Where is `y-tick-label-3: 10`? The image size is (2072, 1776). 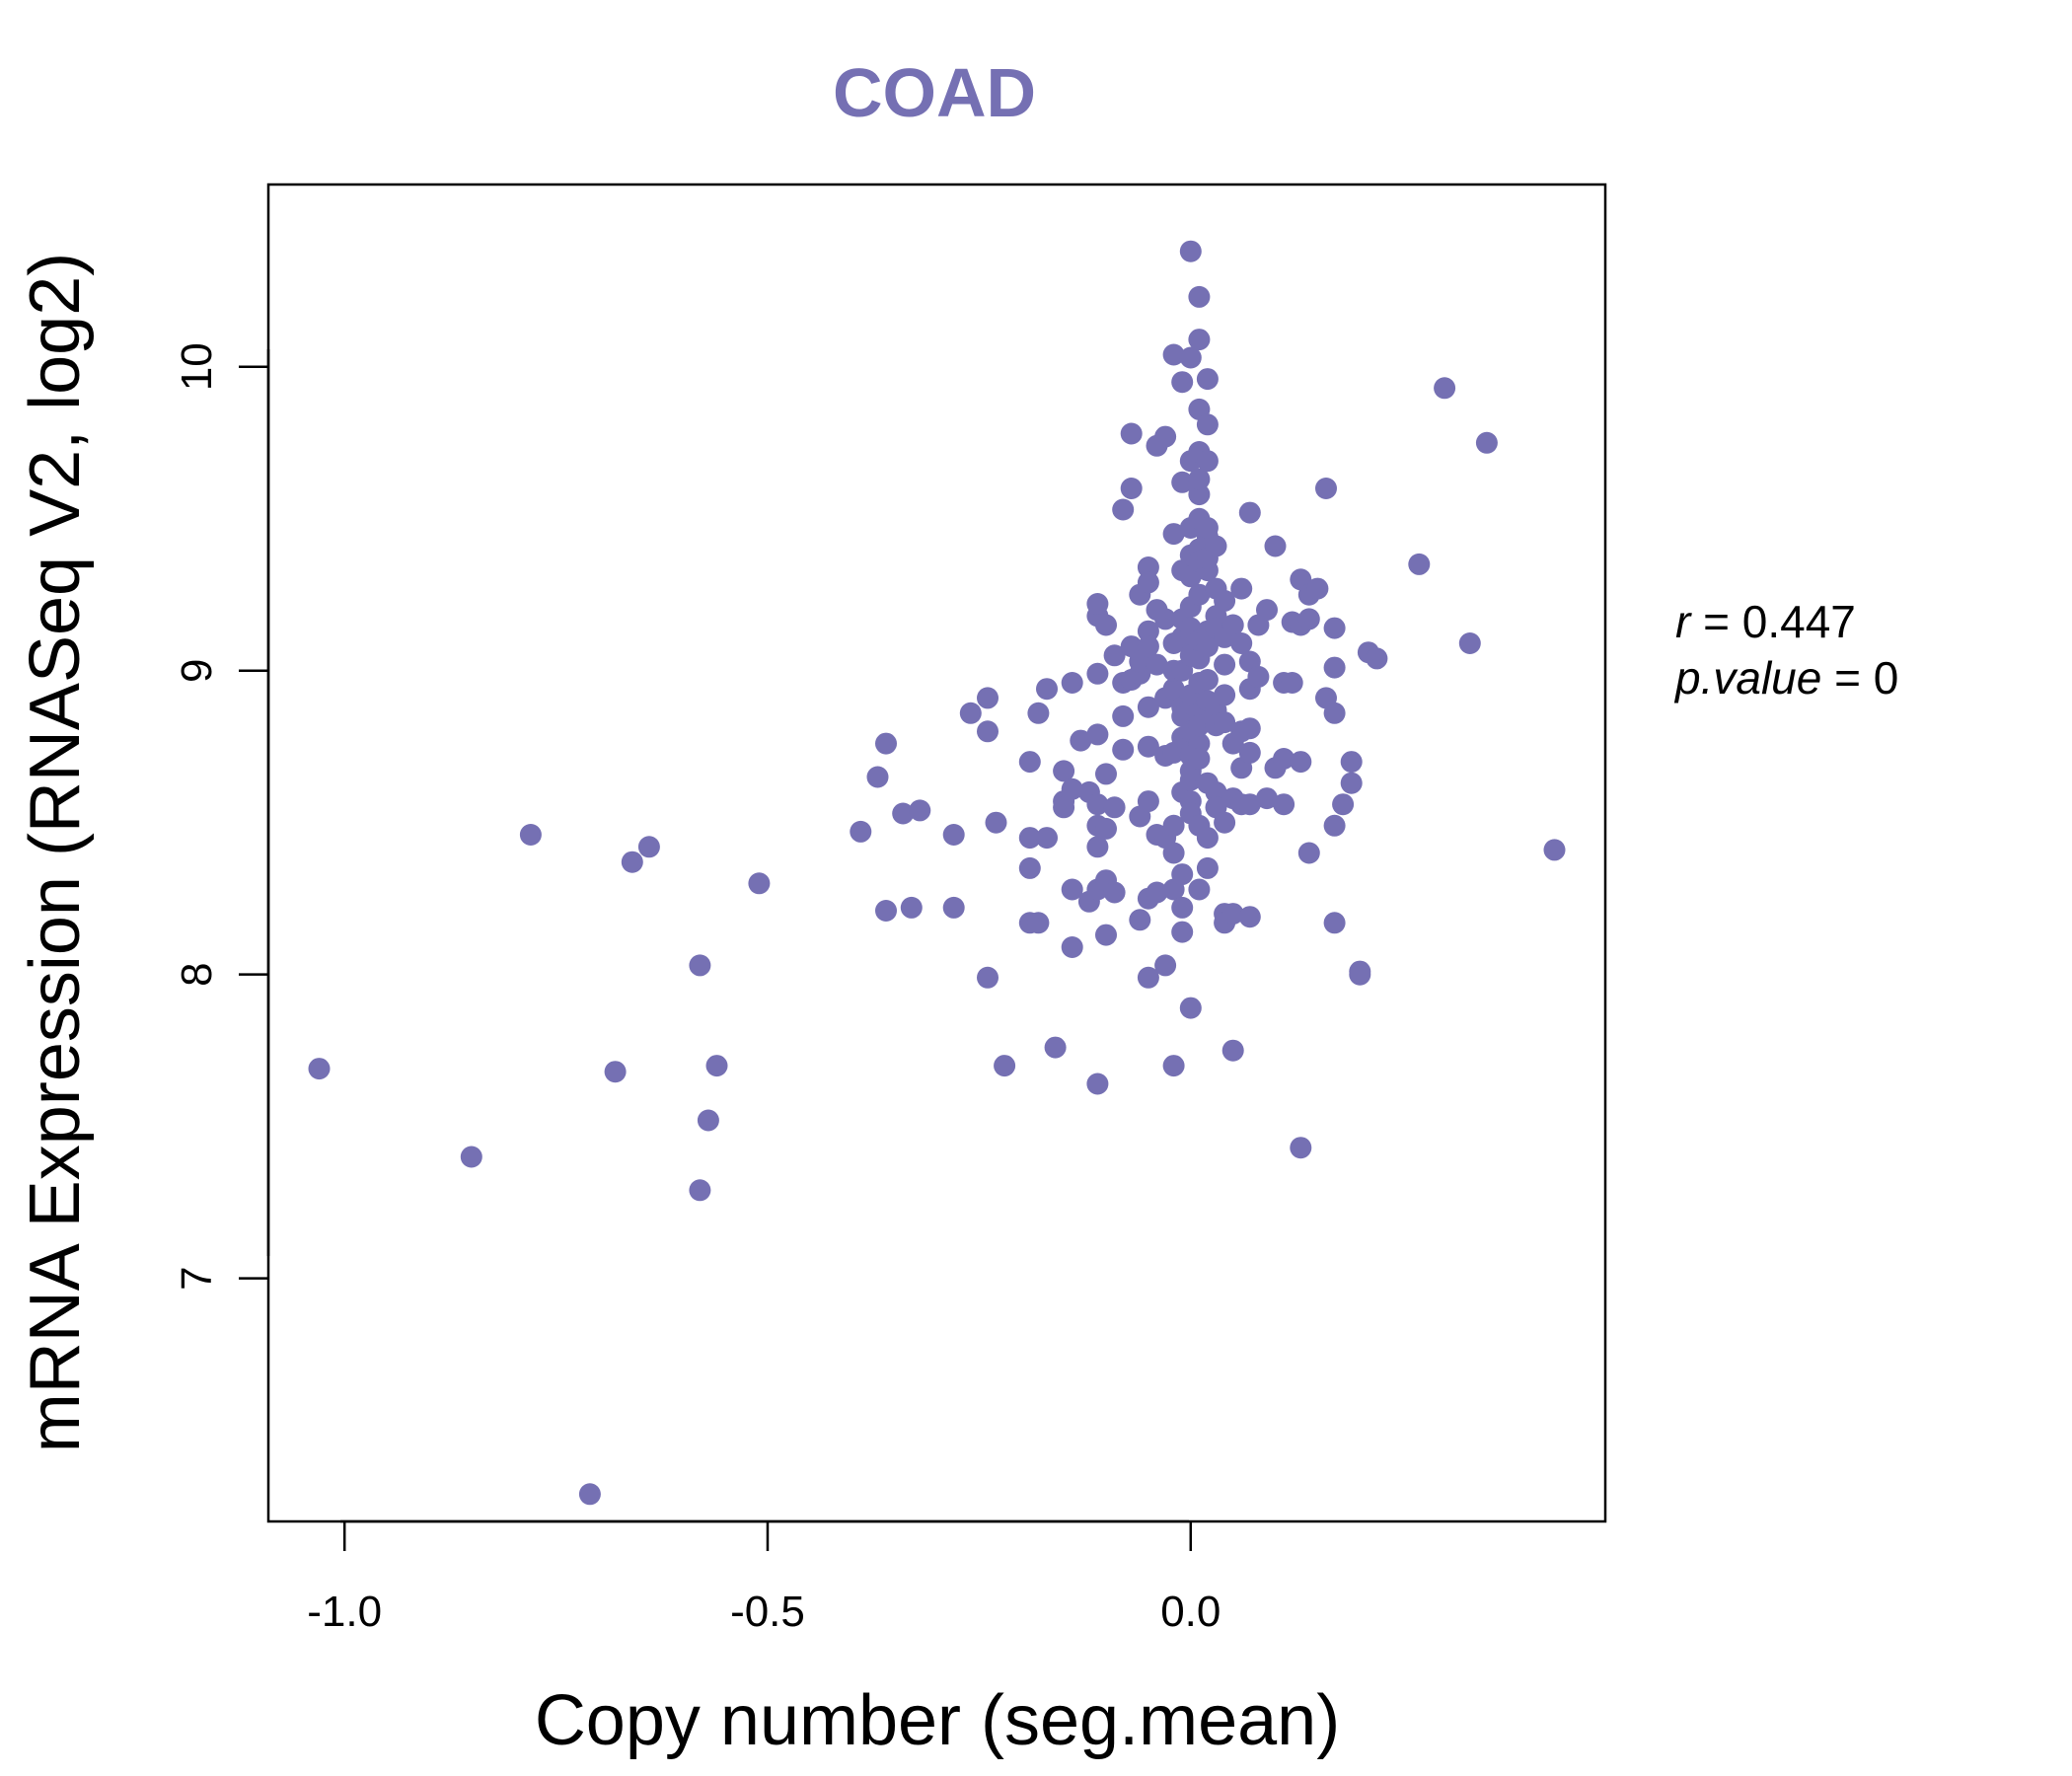
y-tick-label-3: 10 is located at coordinates (197, 366).